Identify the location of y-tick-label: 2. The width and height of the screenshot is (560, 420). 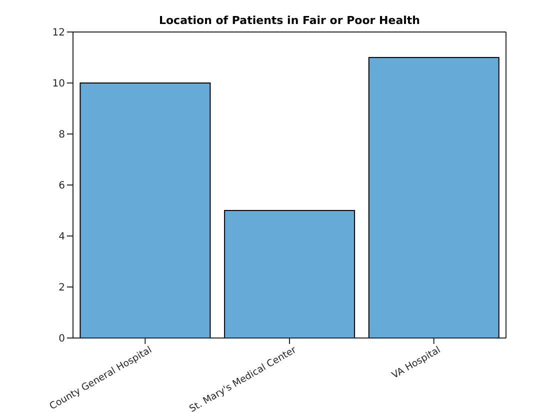
(61, 288).